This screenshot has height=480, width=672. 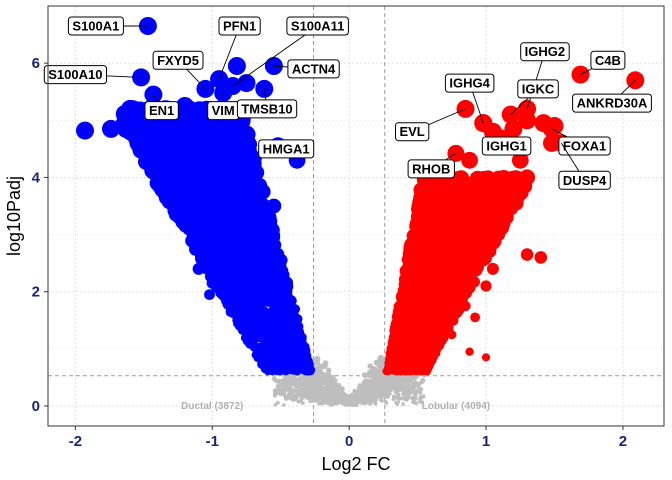 What do you see at coordinates (161, 111) in the screenshot?
I see `gene-label-en1: EN1` at bounding box center [161, 111].